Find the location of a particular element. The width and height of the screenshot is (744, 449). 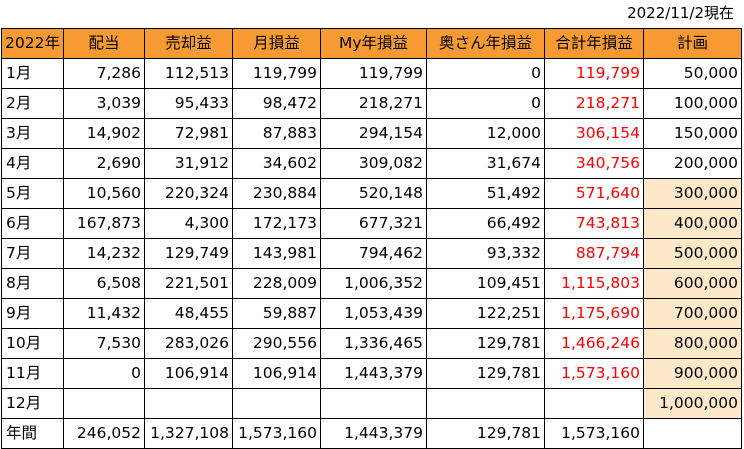

total-annual-pl-cell: 571,640 is located at coordinates (594, 193).